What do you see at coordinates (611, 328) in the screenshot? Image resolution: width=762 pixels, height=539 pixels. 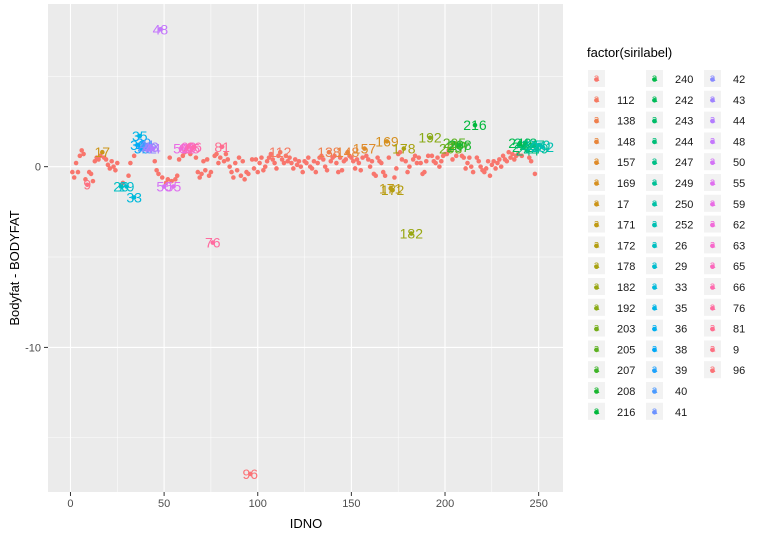 I see `legend-item: a 203` at bounding box center [611, 328].